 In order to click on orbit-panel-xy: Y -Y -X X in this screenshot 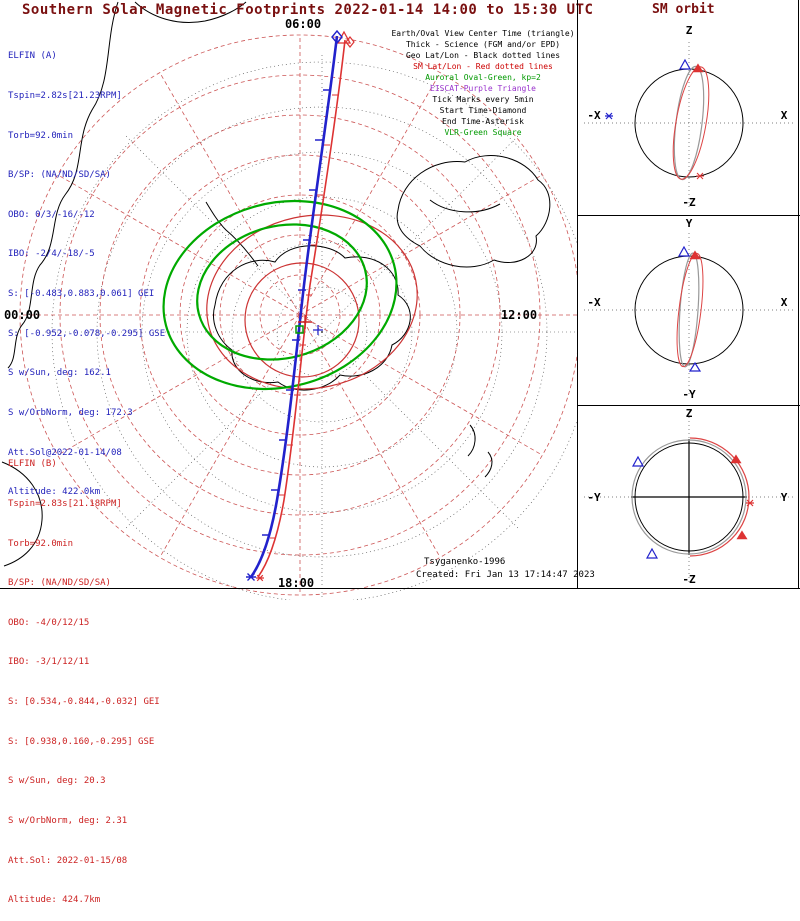, I will do `click(689, 310)`.